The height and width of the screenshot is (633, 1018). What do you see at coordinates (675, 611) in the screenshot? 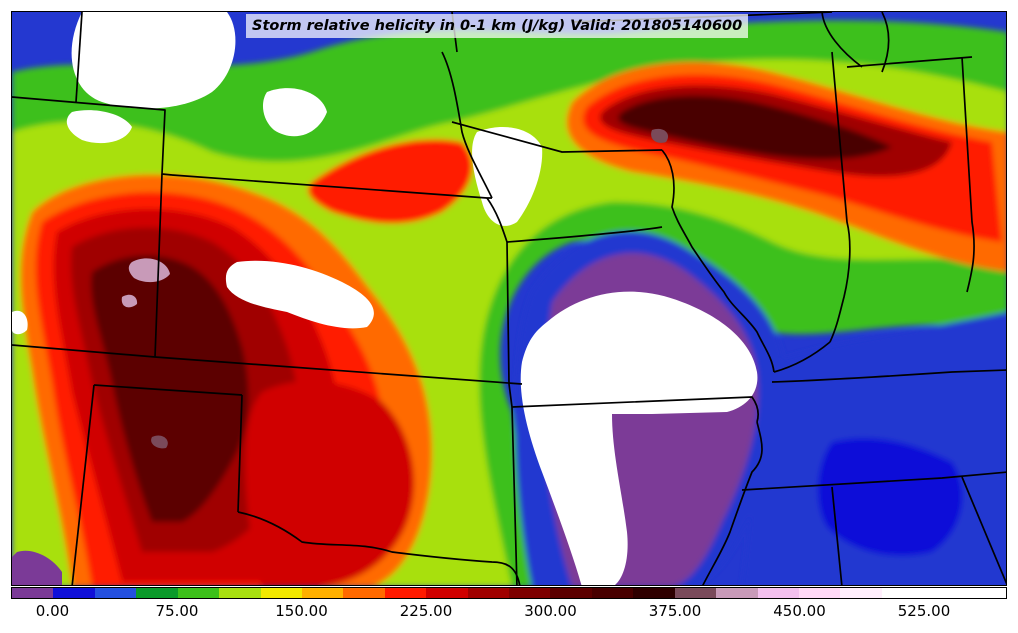
I see `colorbar-tick-label: 375.00` at bounding box center [675, 611].